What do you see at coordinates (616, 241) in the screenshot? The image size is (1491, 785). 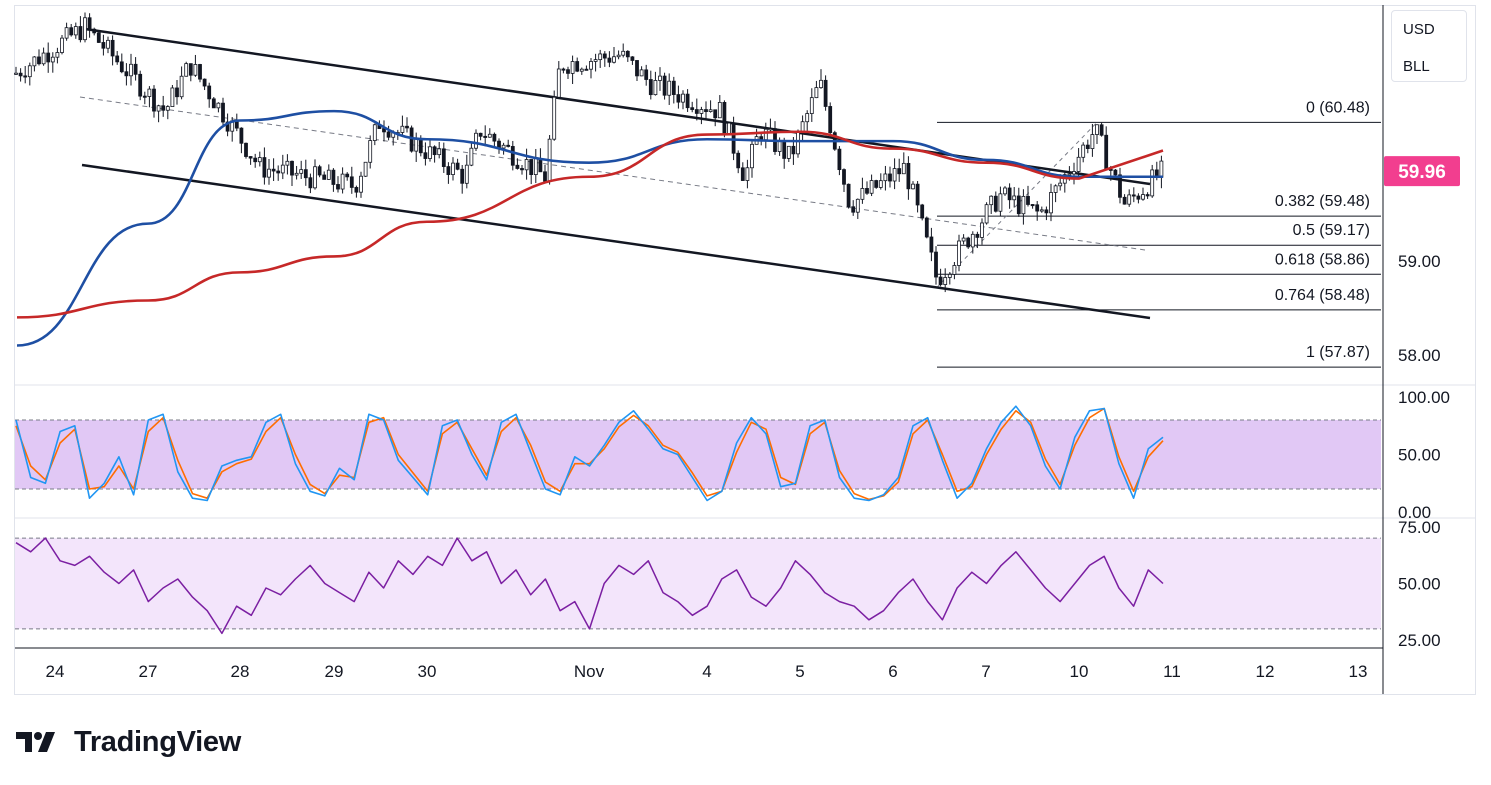 I see `channel-lower-line` at bounding box center [616, 241].